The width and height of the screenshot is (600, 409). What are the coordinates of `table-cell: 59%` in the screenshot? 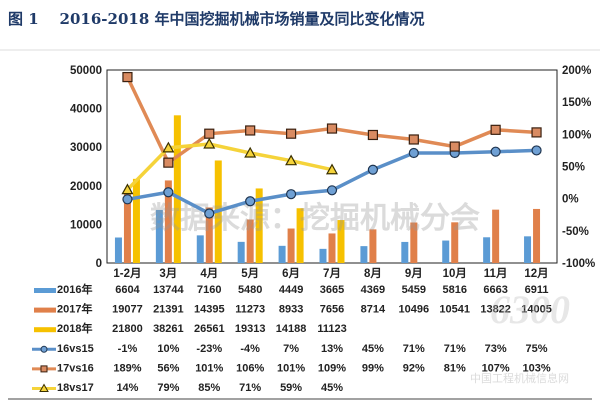 It's located at (291, 388).